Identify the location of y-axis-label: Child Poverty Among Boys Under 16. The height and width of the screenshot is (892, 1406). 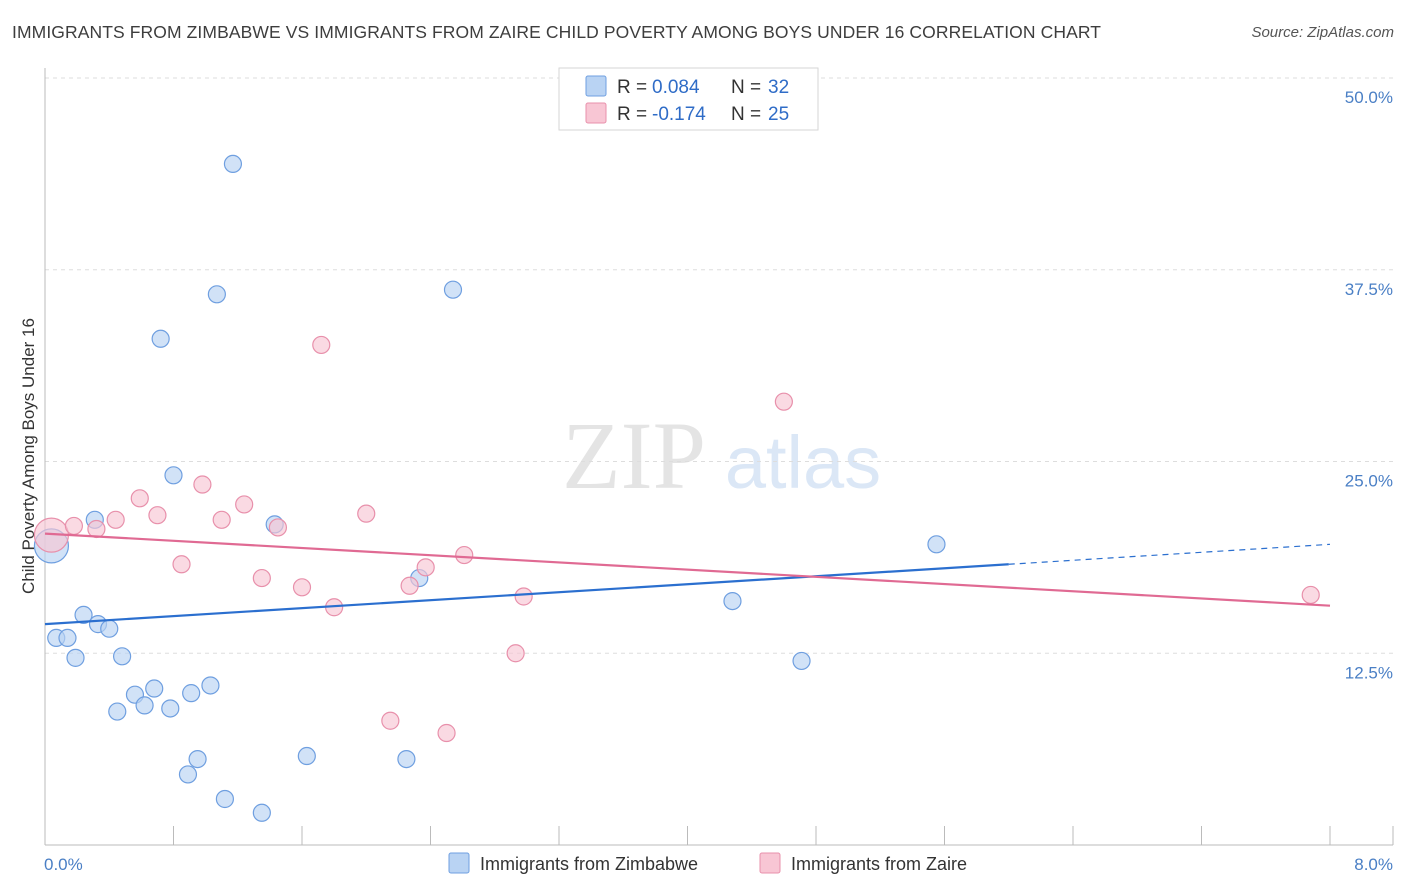
(28, 456).